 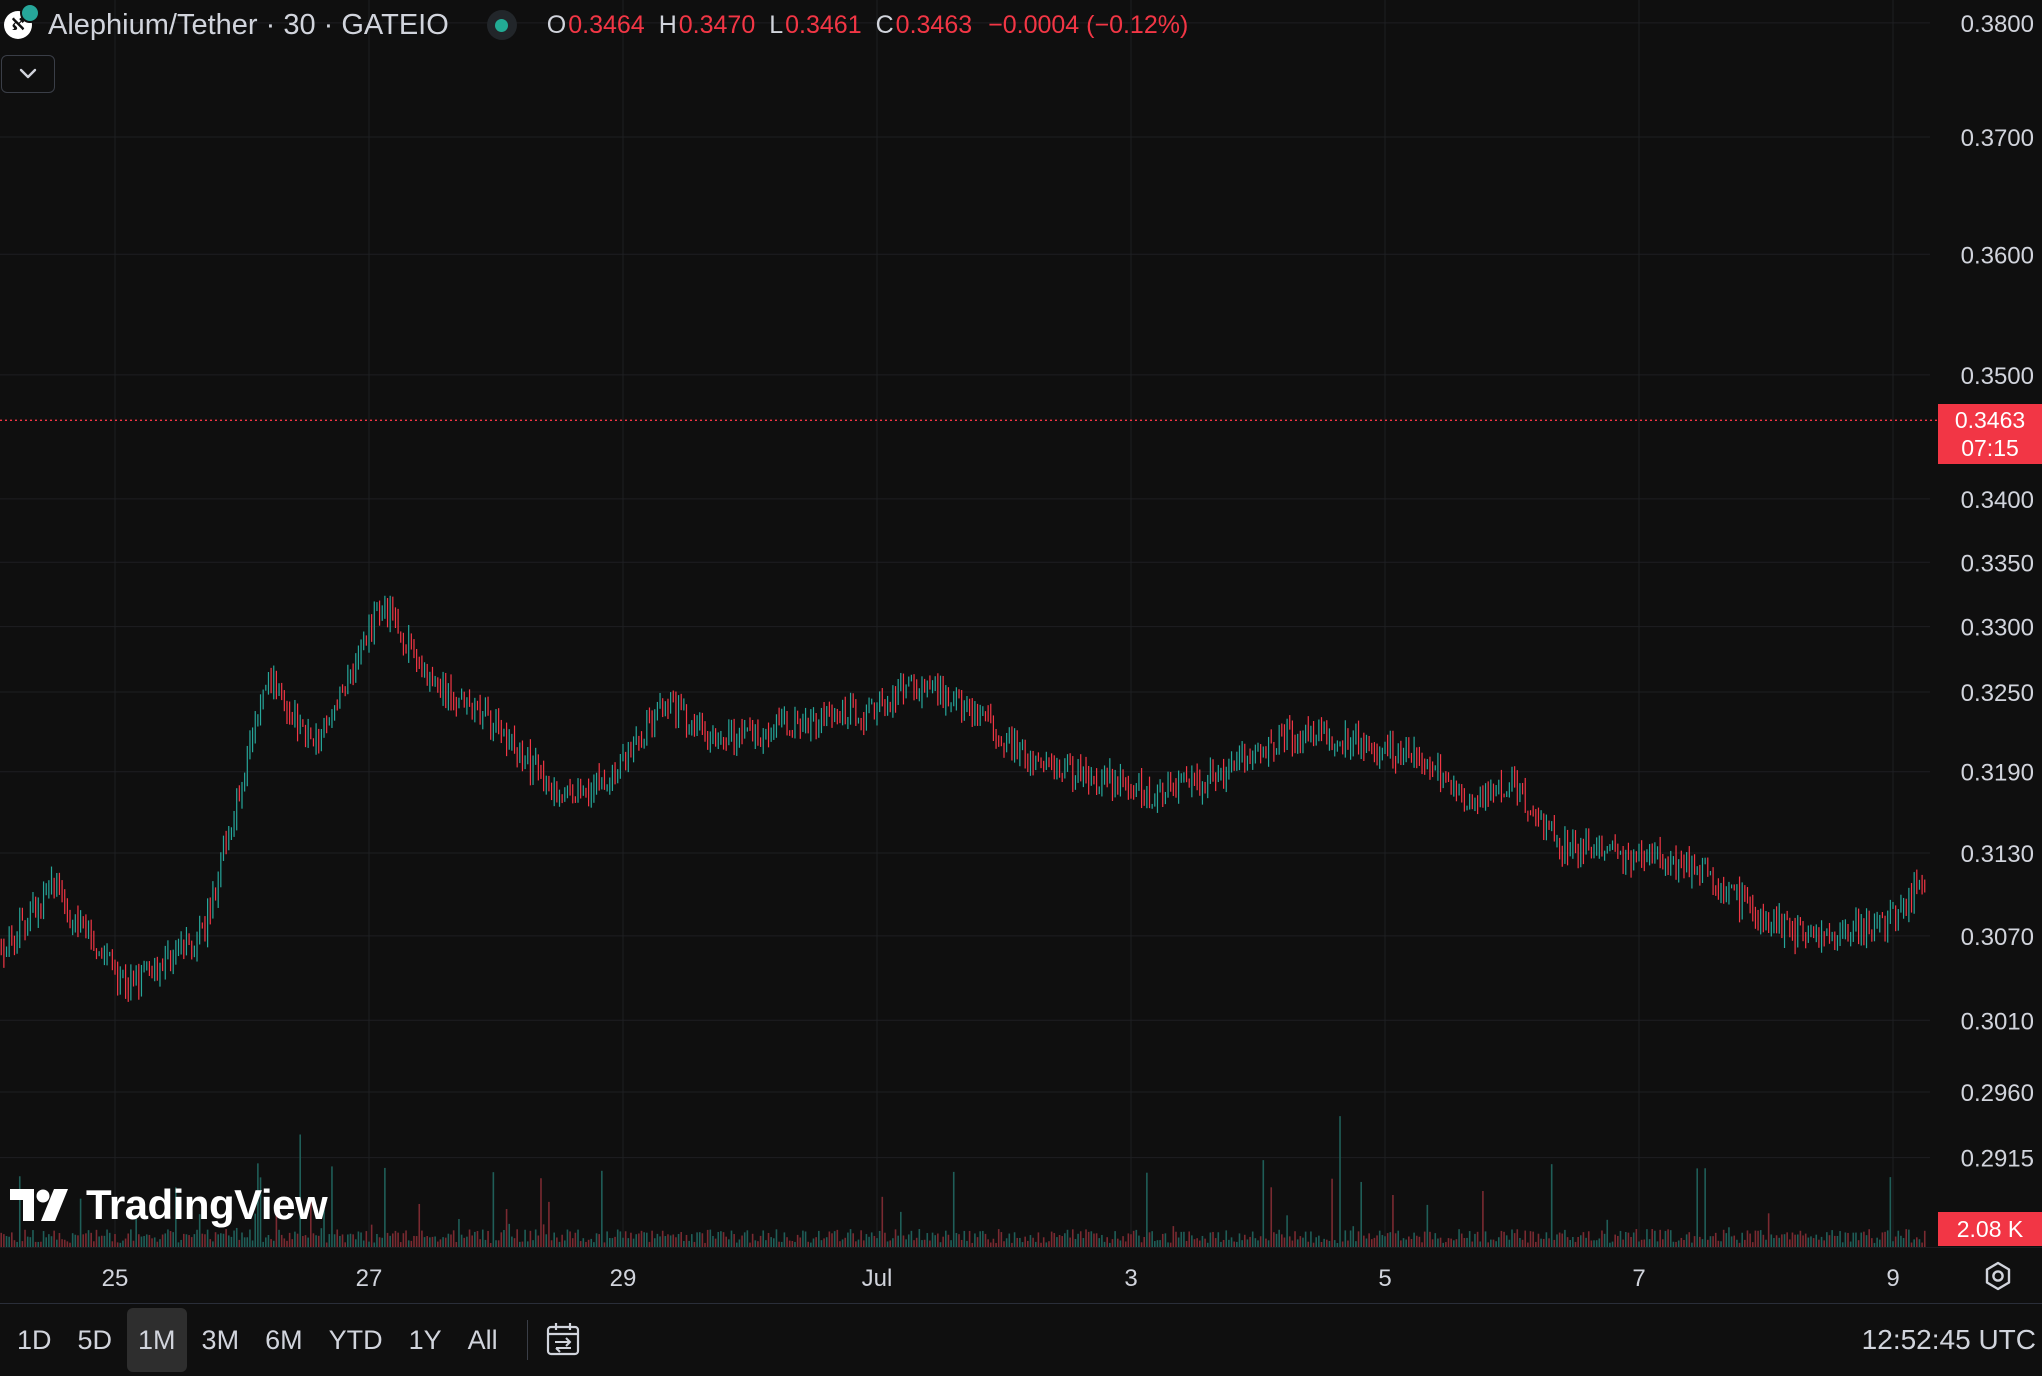 What do you see at coordinates (1088, 24) in the screenshot?
I see `change-value: −0.0004 (−0.12%)` at bounding box center [1088, 24].